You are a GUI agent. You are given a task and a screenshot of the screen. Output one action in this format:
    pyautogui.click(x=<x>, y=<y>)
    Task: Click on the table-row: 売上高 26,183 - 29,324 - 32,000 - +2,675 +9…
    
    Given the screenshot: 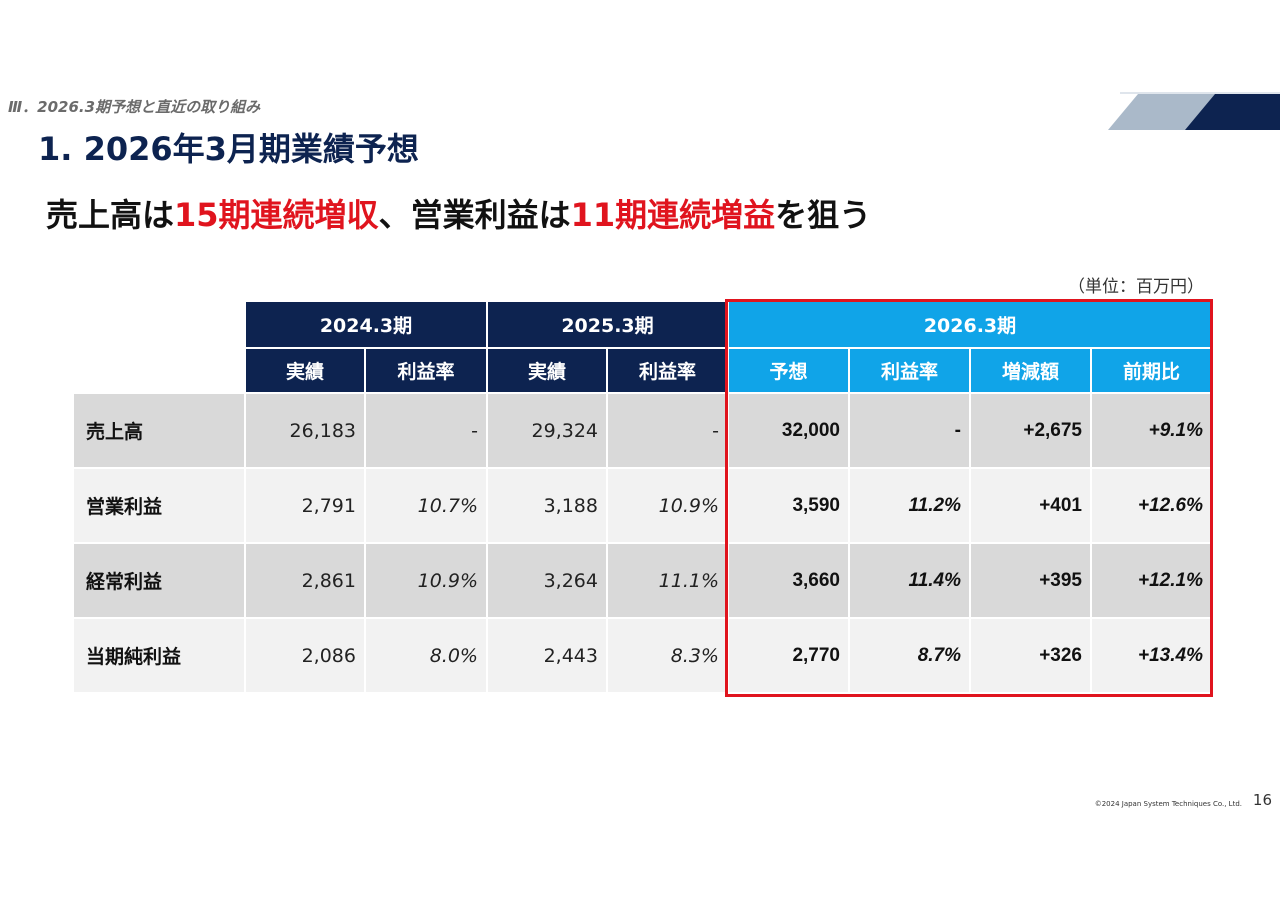 What is the action you would take?
    pyautogui.click(x=642, y=430)
    